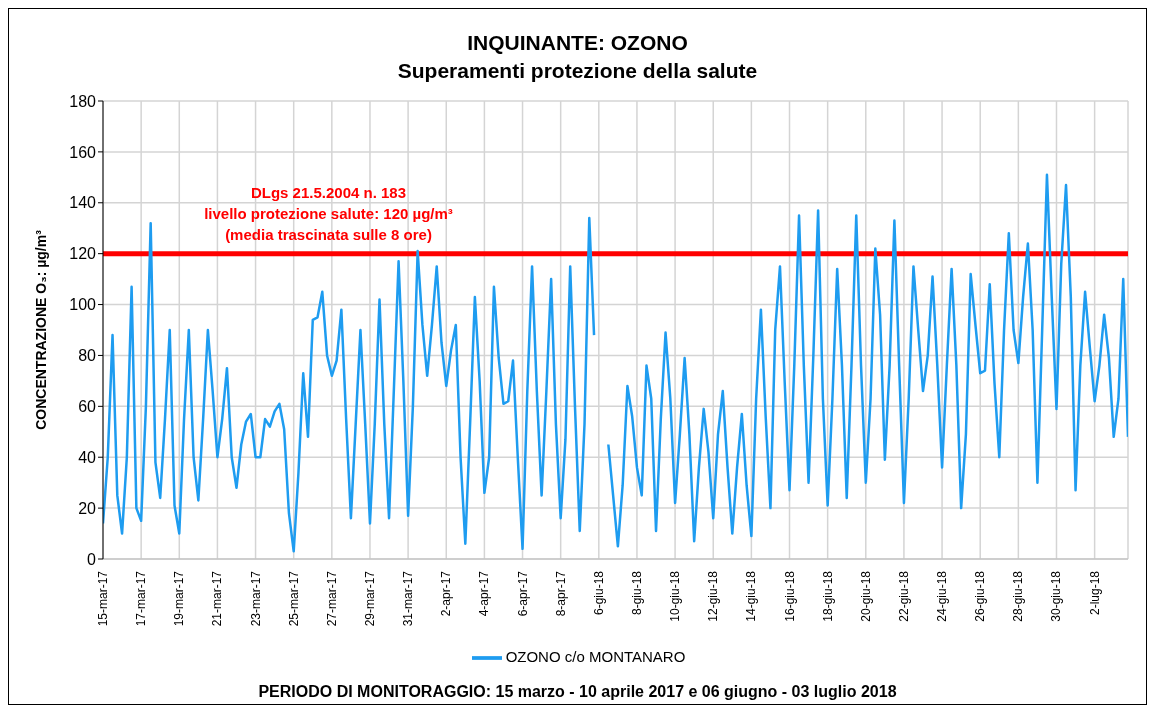 The width and height of the screenshot is (1155, 713). Describe the element at coordinates (484, 593) in the screenshot. I see `x-tick-label: 4-apr-17` at that location.